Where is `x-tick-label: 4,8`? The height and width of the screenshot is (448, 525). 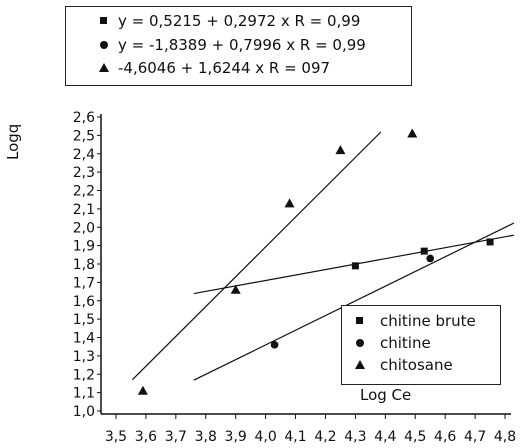
x-tick-label: 4,8 is located at coordinates (505, 437).